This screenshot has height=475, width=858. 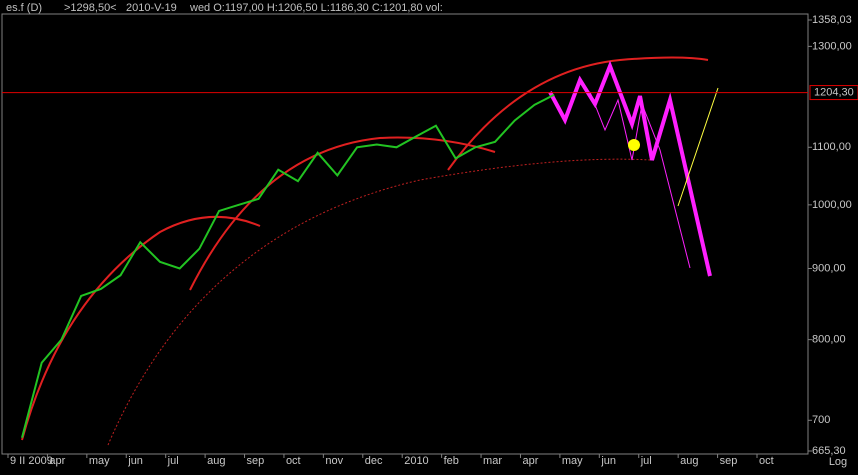 I want to click on projection, so click(x=630, y=168).